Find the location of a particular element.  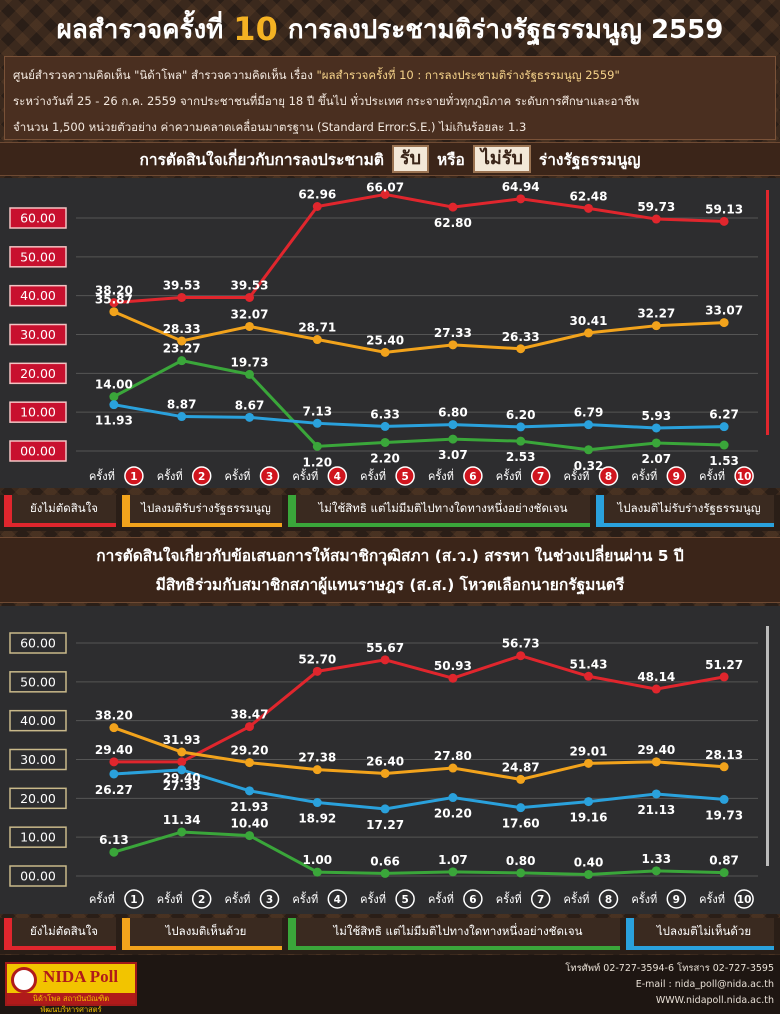

contact-website: WWW.nidapoll.nida.ac.th is located at coordinates (714, 1000).